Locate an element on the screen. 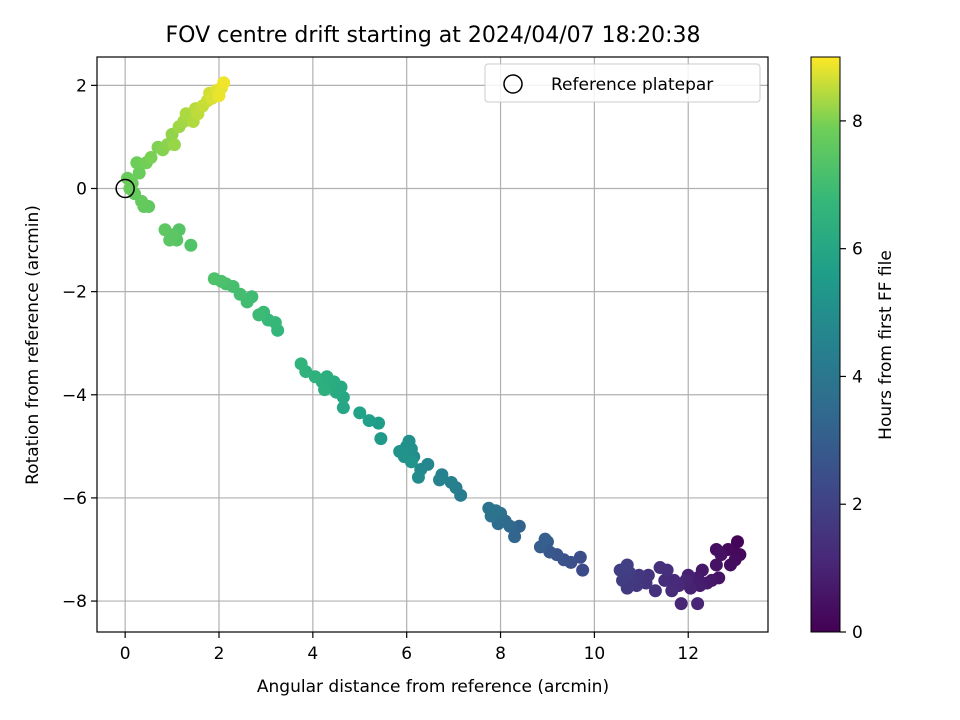 The height and width of the screenshot is (720, 960). y-tick-label: −6 is located at coordinates (74, 499).